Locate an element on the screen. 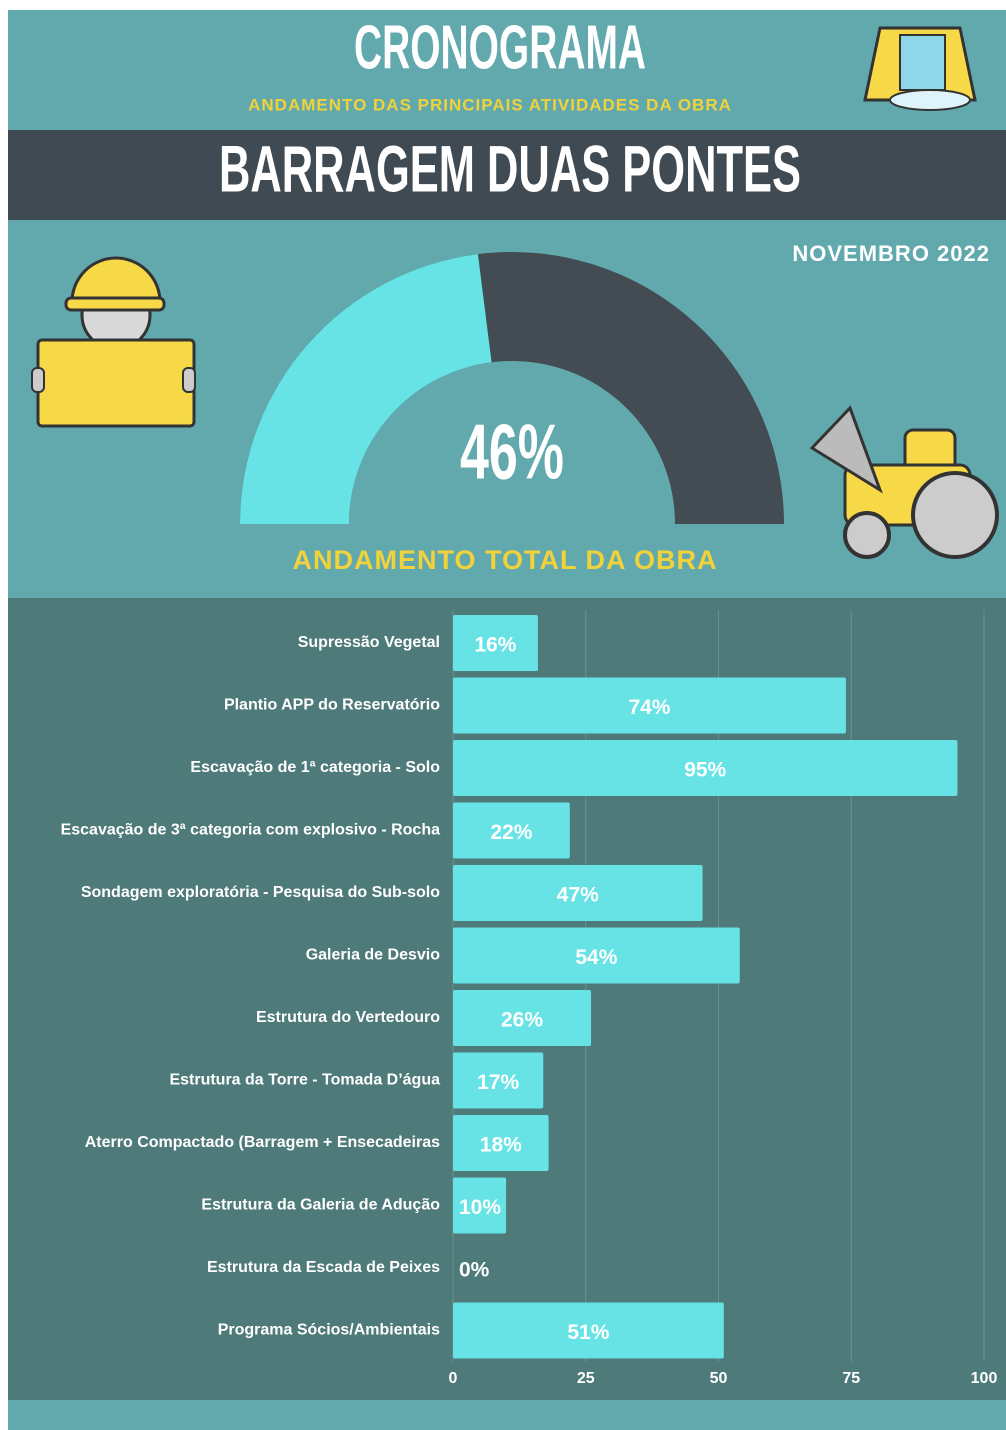 The height and width of the screenshot is (1430, 1006). worker-icon is located at coordinates (113, 342).